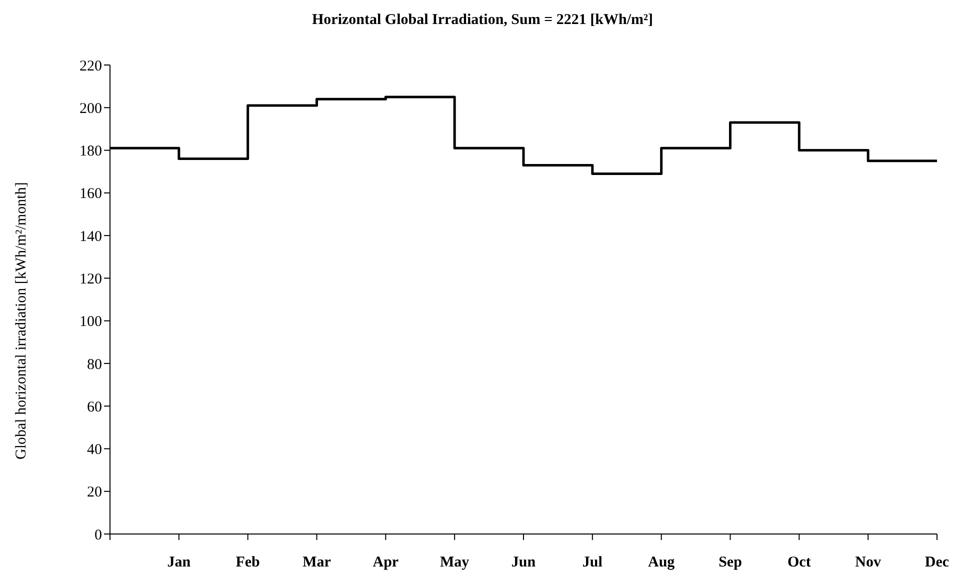 This screenshot has height=588, width=965. What do you see at coordinates (91, 152) in the screenshot?
I see `y-tick-label: 180` at bounding box center [91, 152].